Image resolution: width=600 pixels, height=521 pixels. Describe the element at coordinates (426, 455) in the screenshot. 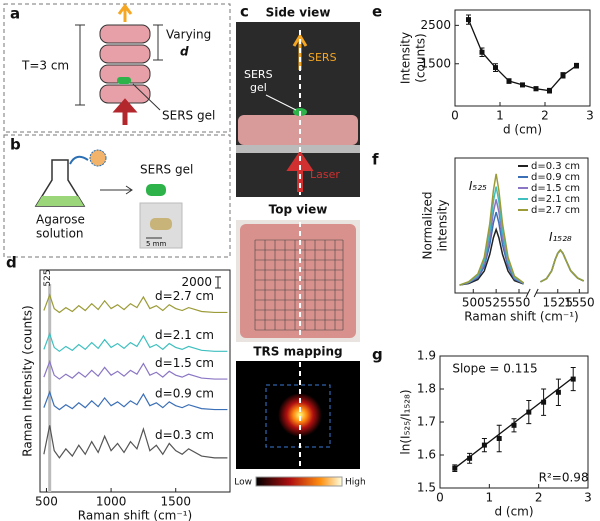

I see `y-tick-label: 1.6` at that location.